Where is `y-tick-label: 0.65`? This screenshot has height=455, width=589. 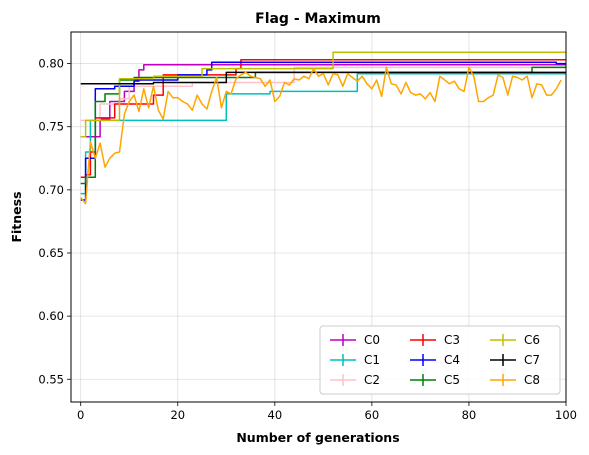
y-tick-label: 0.65 is located at coordinates (51, 253).